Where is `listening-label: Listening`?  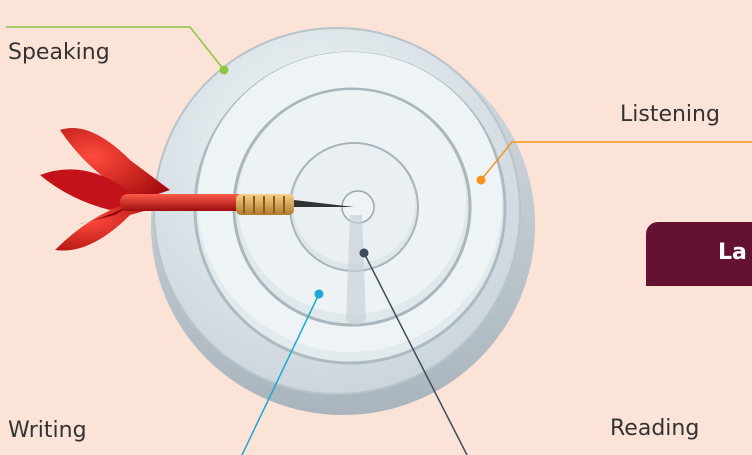
listening-label: Listening is located at coordinates (670, 114).